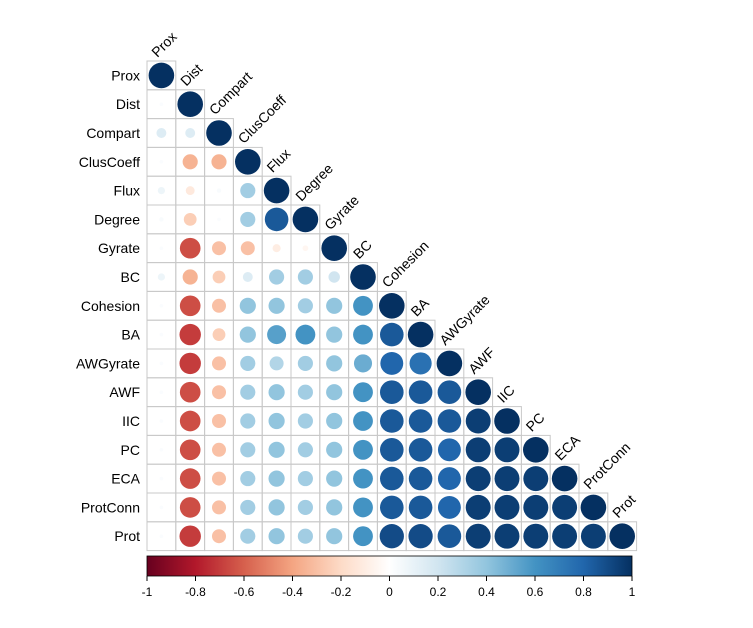  I want to click on corr-circle-ECA-Flux, so click(276, 478).